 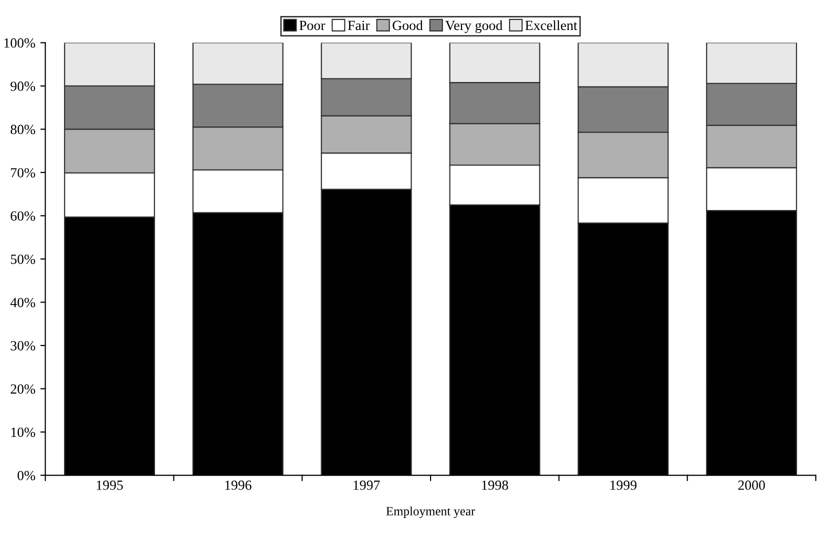 What do you see at coordinates (23, 216) in the screenshot?
I see `y-tick-label: 60%` at bounding box center [23, 216].